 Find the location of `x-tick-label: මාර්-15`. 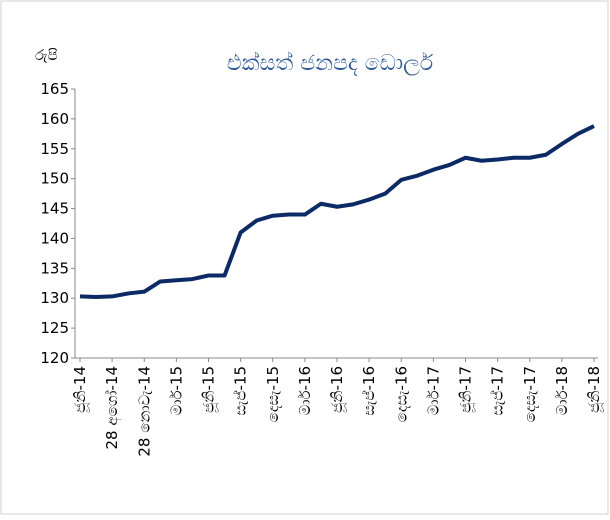

x-tick-label: මාර්-15 is located at coordinates (176, 390).